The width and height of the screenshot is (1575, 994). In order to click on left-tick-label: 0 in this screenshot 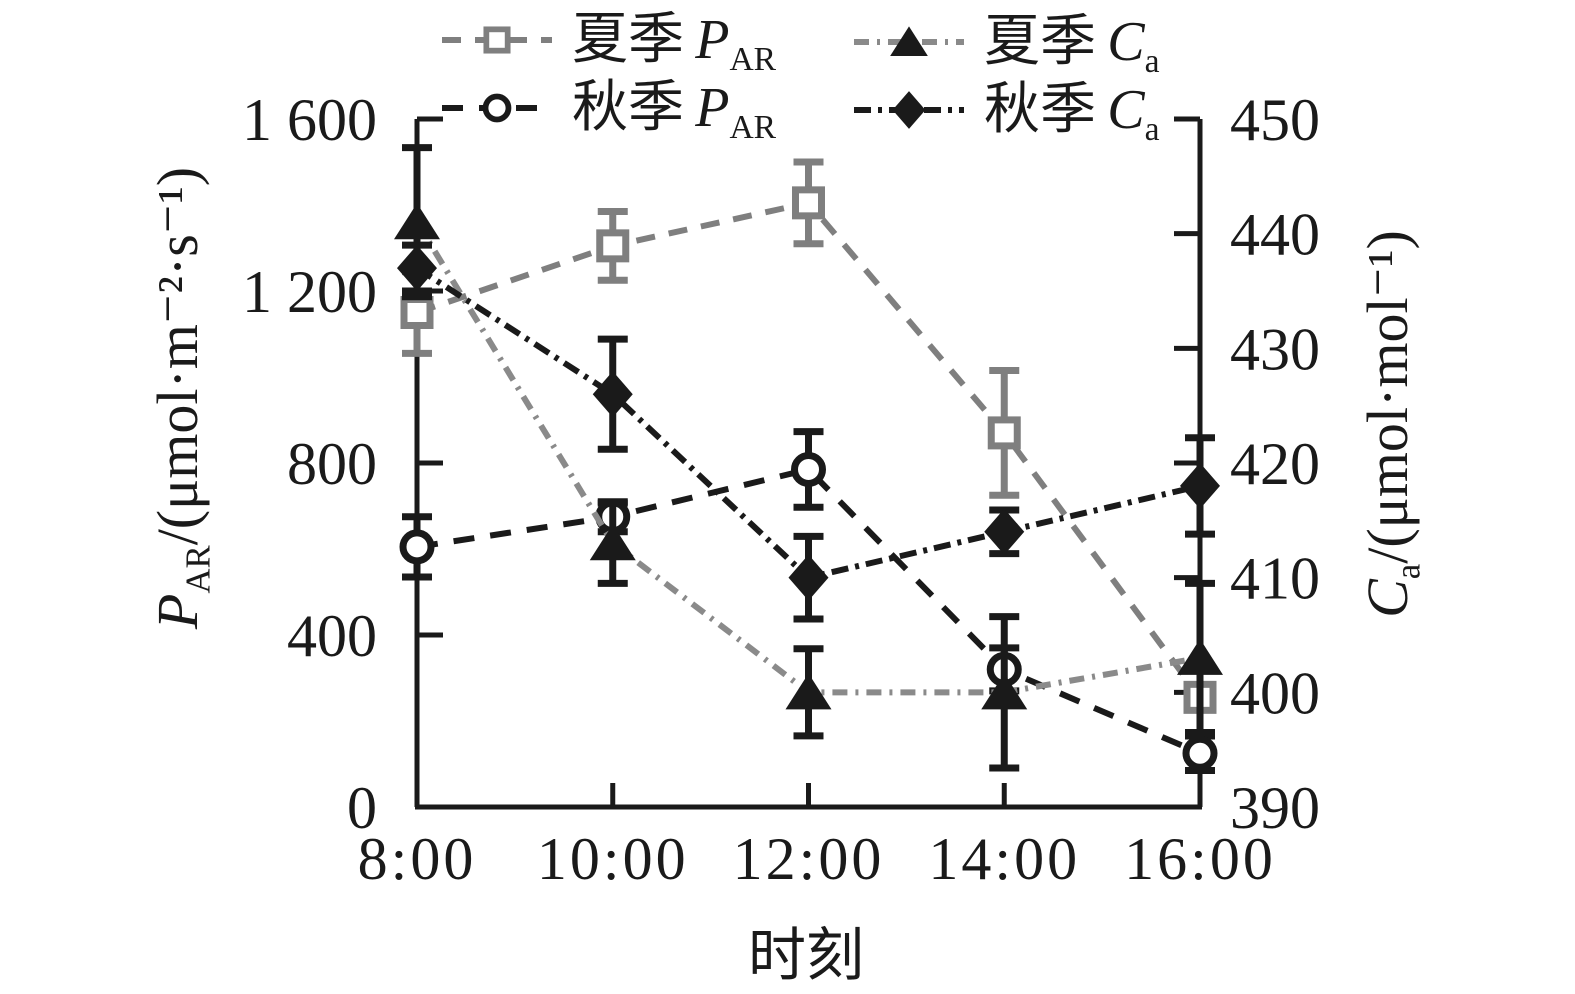, I will do `click(362, 808)`.